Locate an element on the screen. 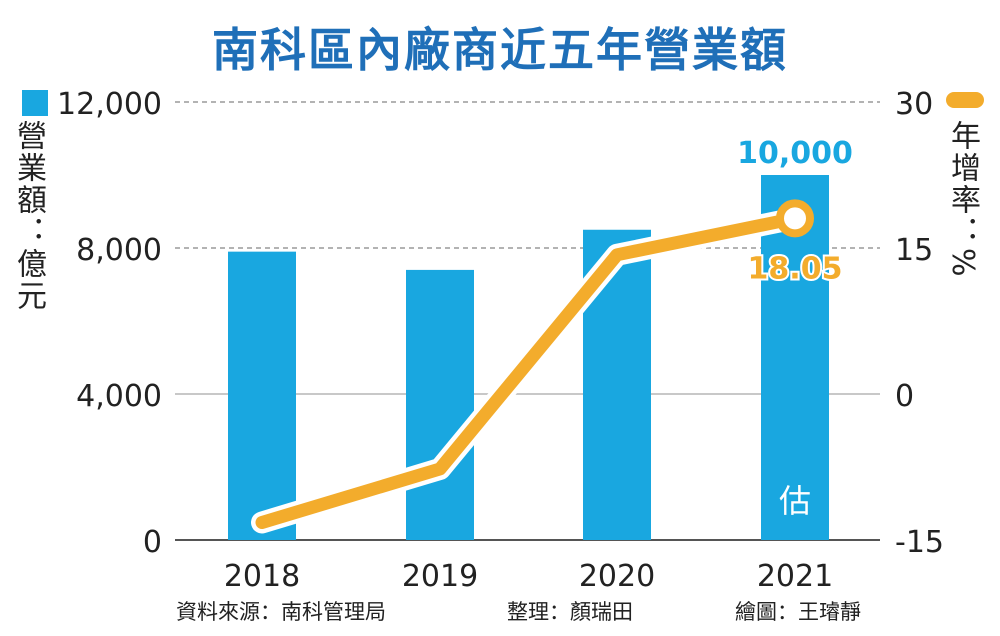 Image resolution: width=1000 pixels, height=636 pixels. x-tick-label: 2019 is located at coordinates (440, 576).